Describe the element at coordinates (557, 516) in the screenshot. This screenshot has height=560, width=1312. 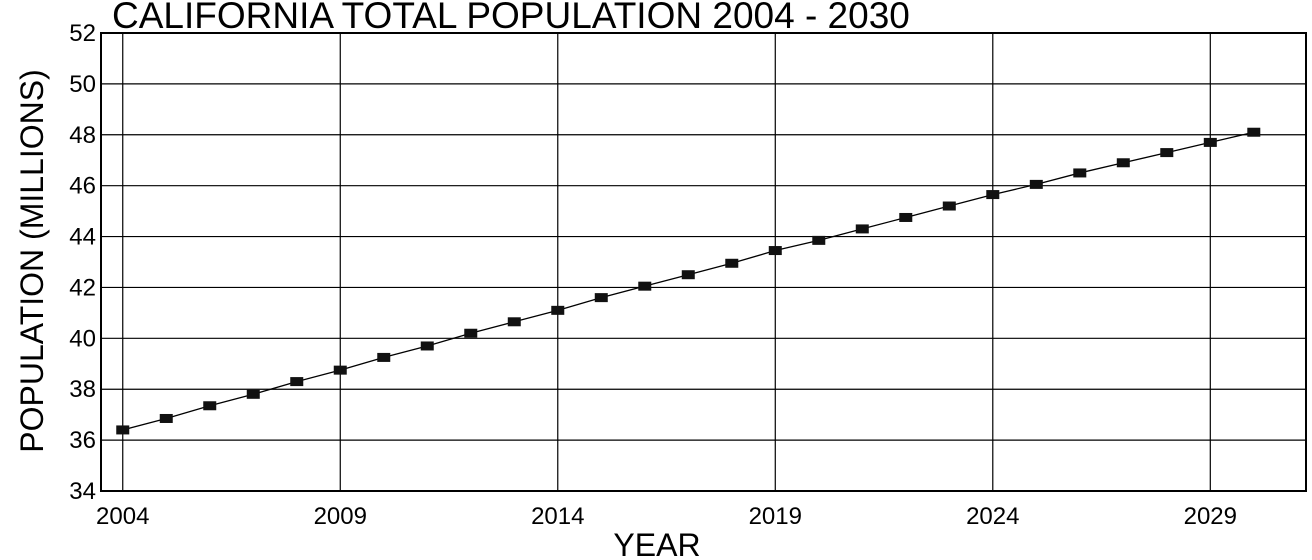
I see `x-tick-label: 2014` at that location.